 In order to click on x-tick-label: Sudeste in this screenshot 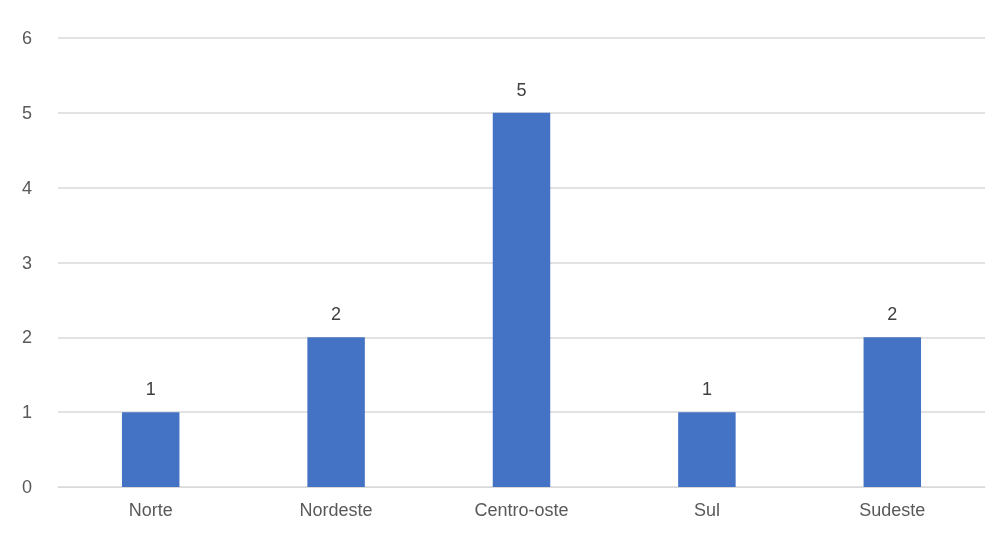, I will do `click(892, 510)`.